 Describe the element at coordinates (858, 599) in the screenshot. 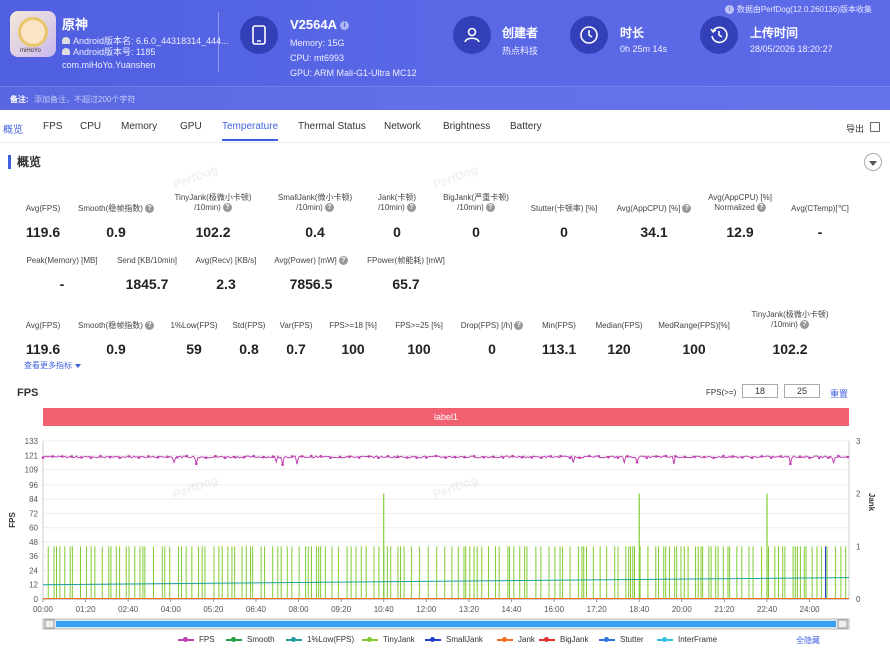

I see `y2-tick-label: 0` at that location.